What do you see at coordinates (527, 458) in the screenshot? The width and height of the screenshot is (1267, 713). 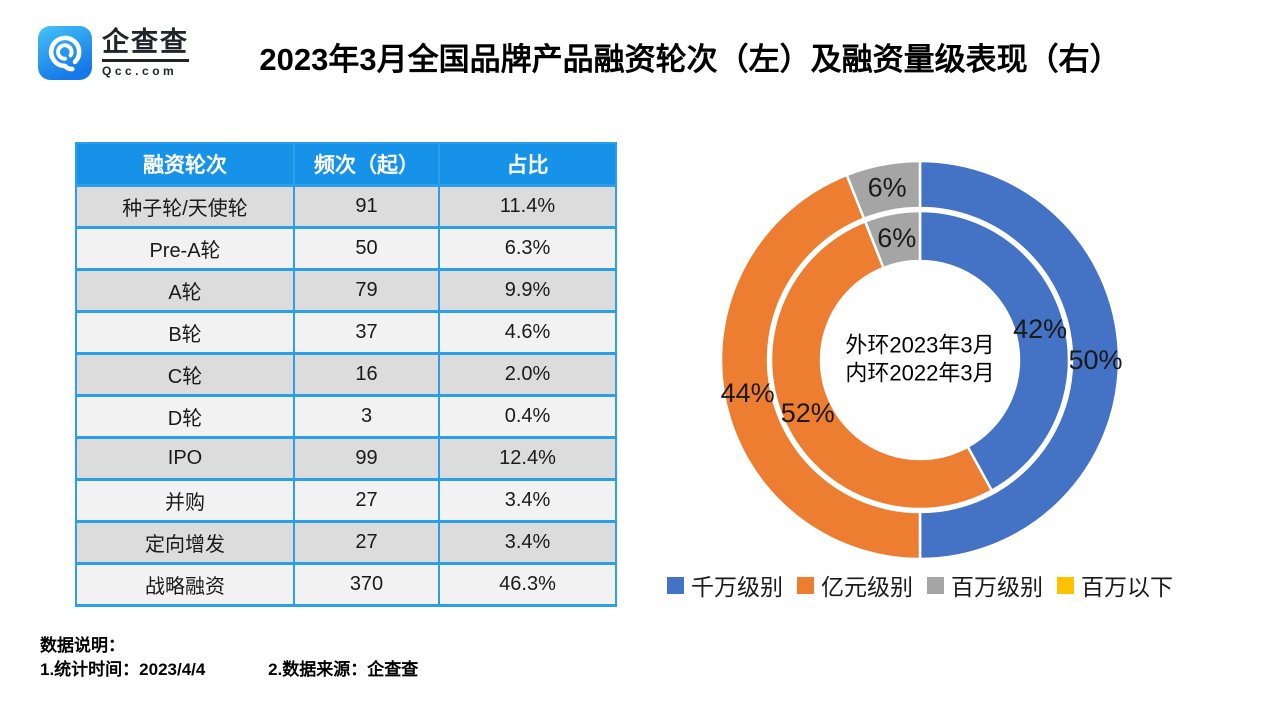 I see `table-cell: 12.4%` at bounding box center [527, 458].